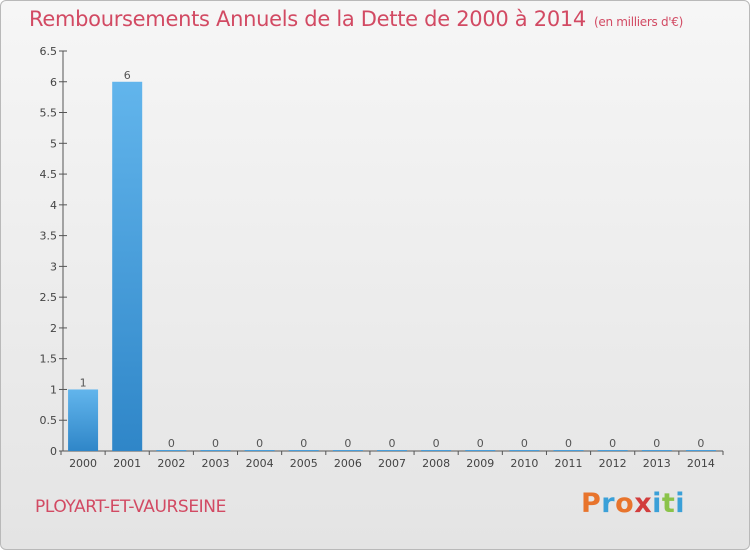 The image size is (750, 550). What do you see at coordinates (524, 450) in the screenshot?
I see `bar-2010` at bounding box center [524, 450].